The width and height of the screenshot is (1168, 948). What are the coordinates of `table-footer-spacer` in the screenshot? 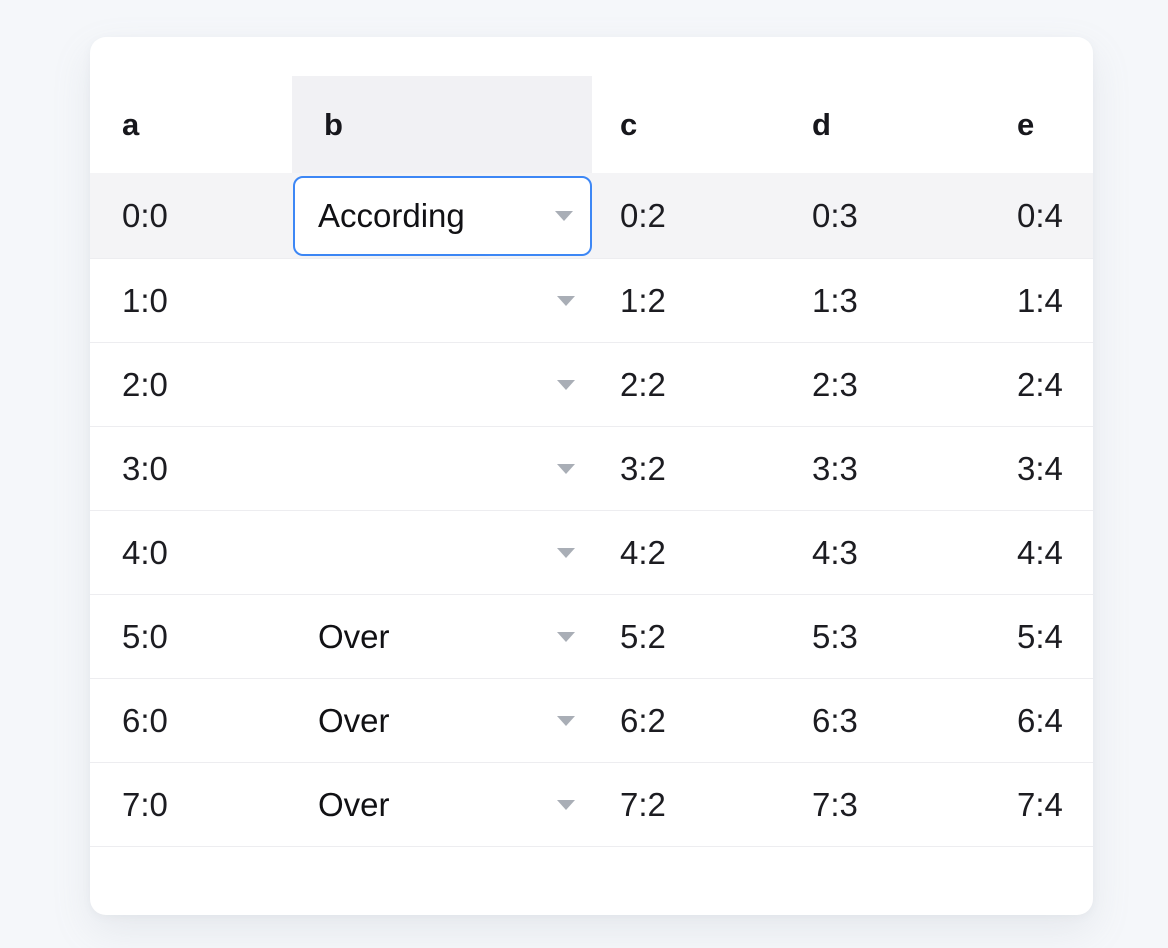 It's located at (591, 881).